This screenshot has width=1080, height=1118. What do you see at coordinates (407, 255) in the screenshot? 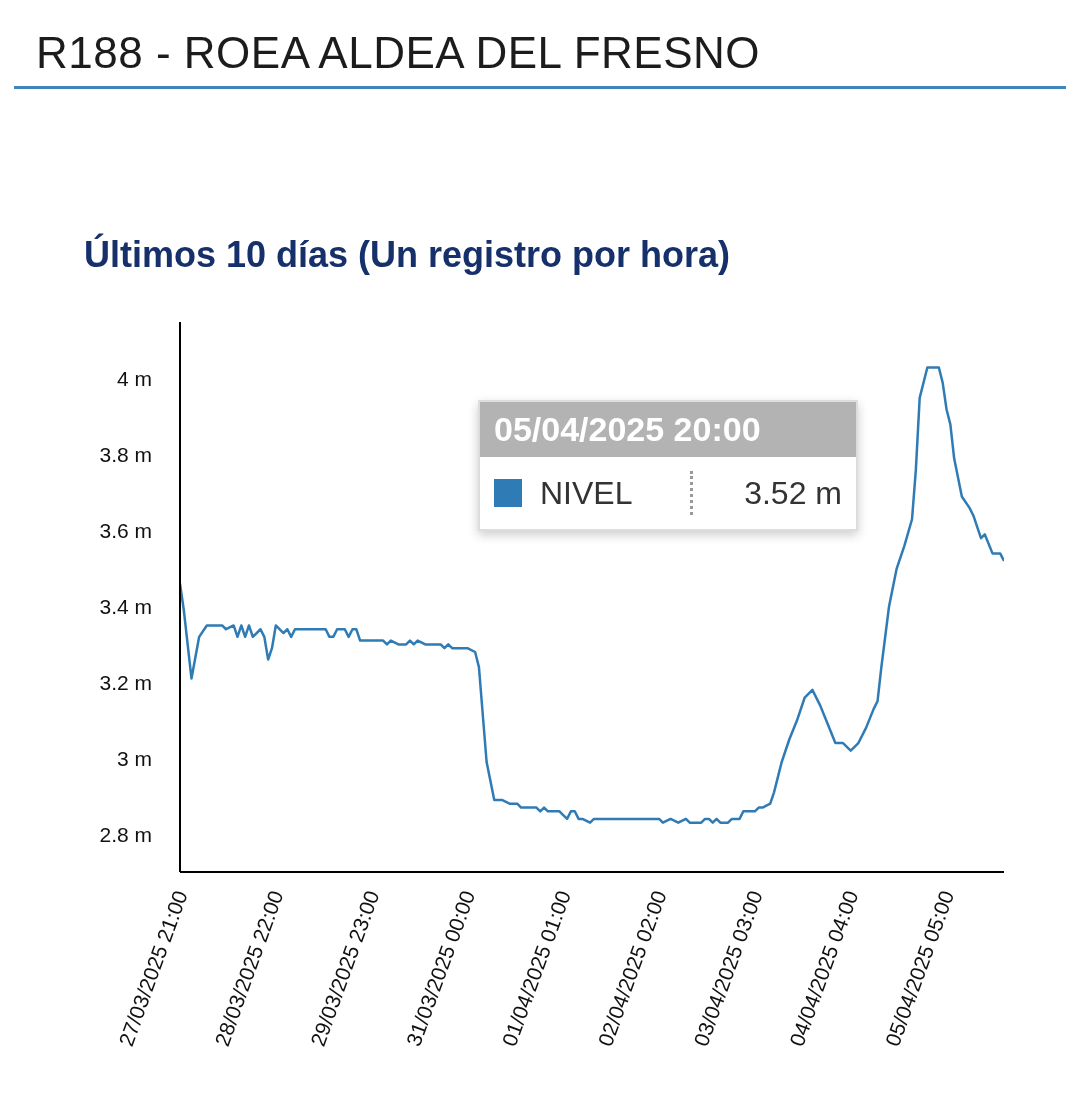
I see `chart-subtitle: Últimos 10 días (Un registro por hora)` at bounding box center [407, 255].